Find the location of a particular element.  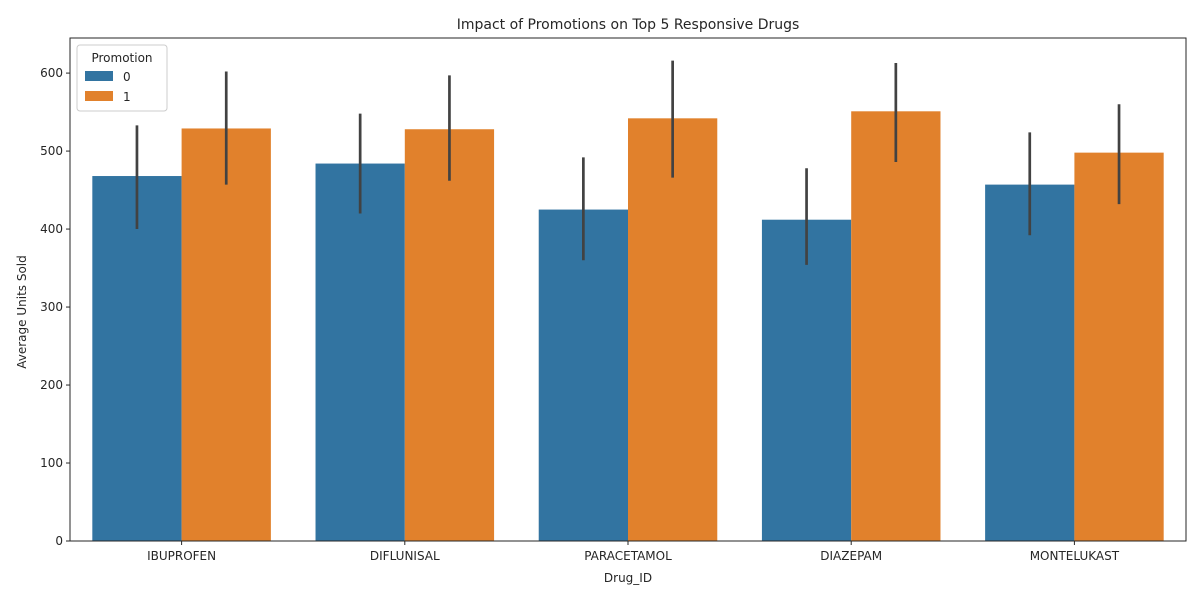

y-tick-label: 200 is located at coordinates (51, 385).